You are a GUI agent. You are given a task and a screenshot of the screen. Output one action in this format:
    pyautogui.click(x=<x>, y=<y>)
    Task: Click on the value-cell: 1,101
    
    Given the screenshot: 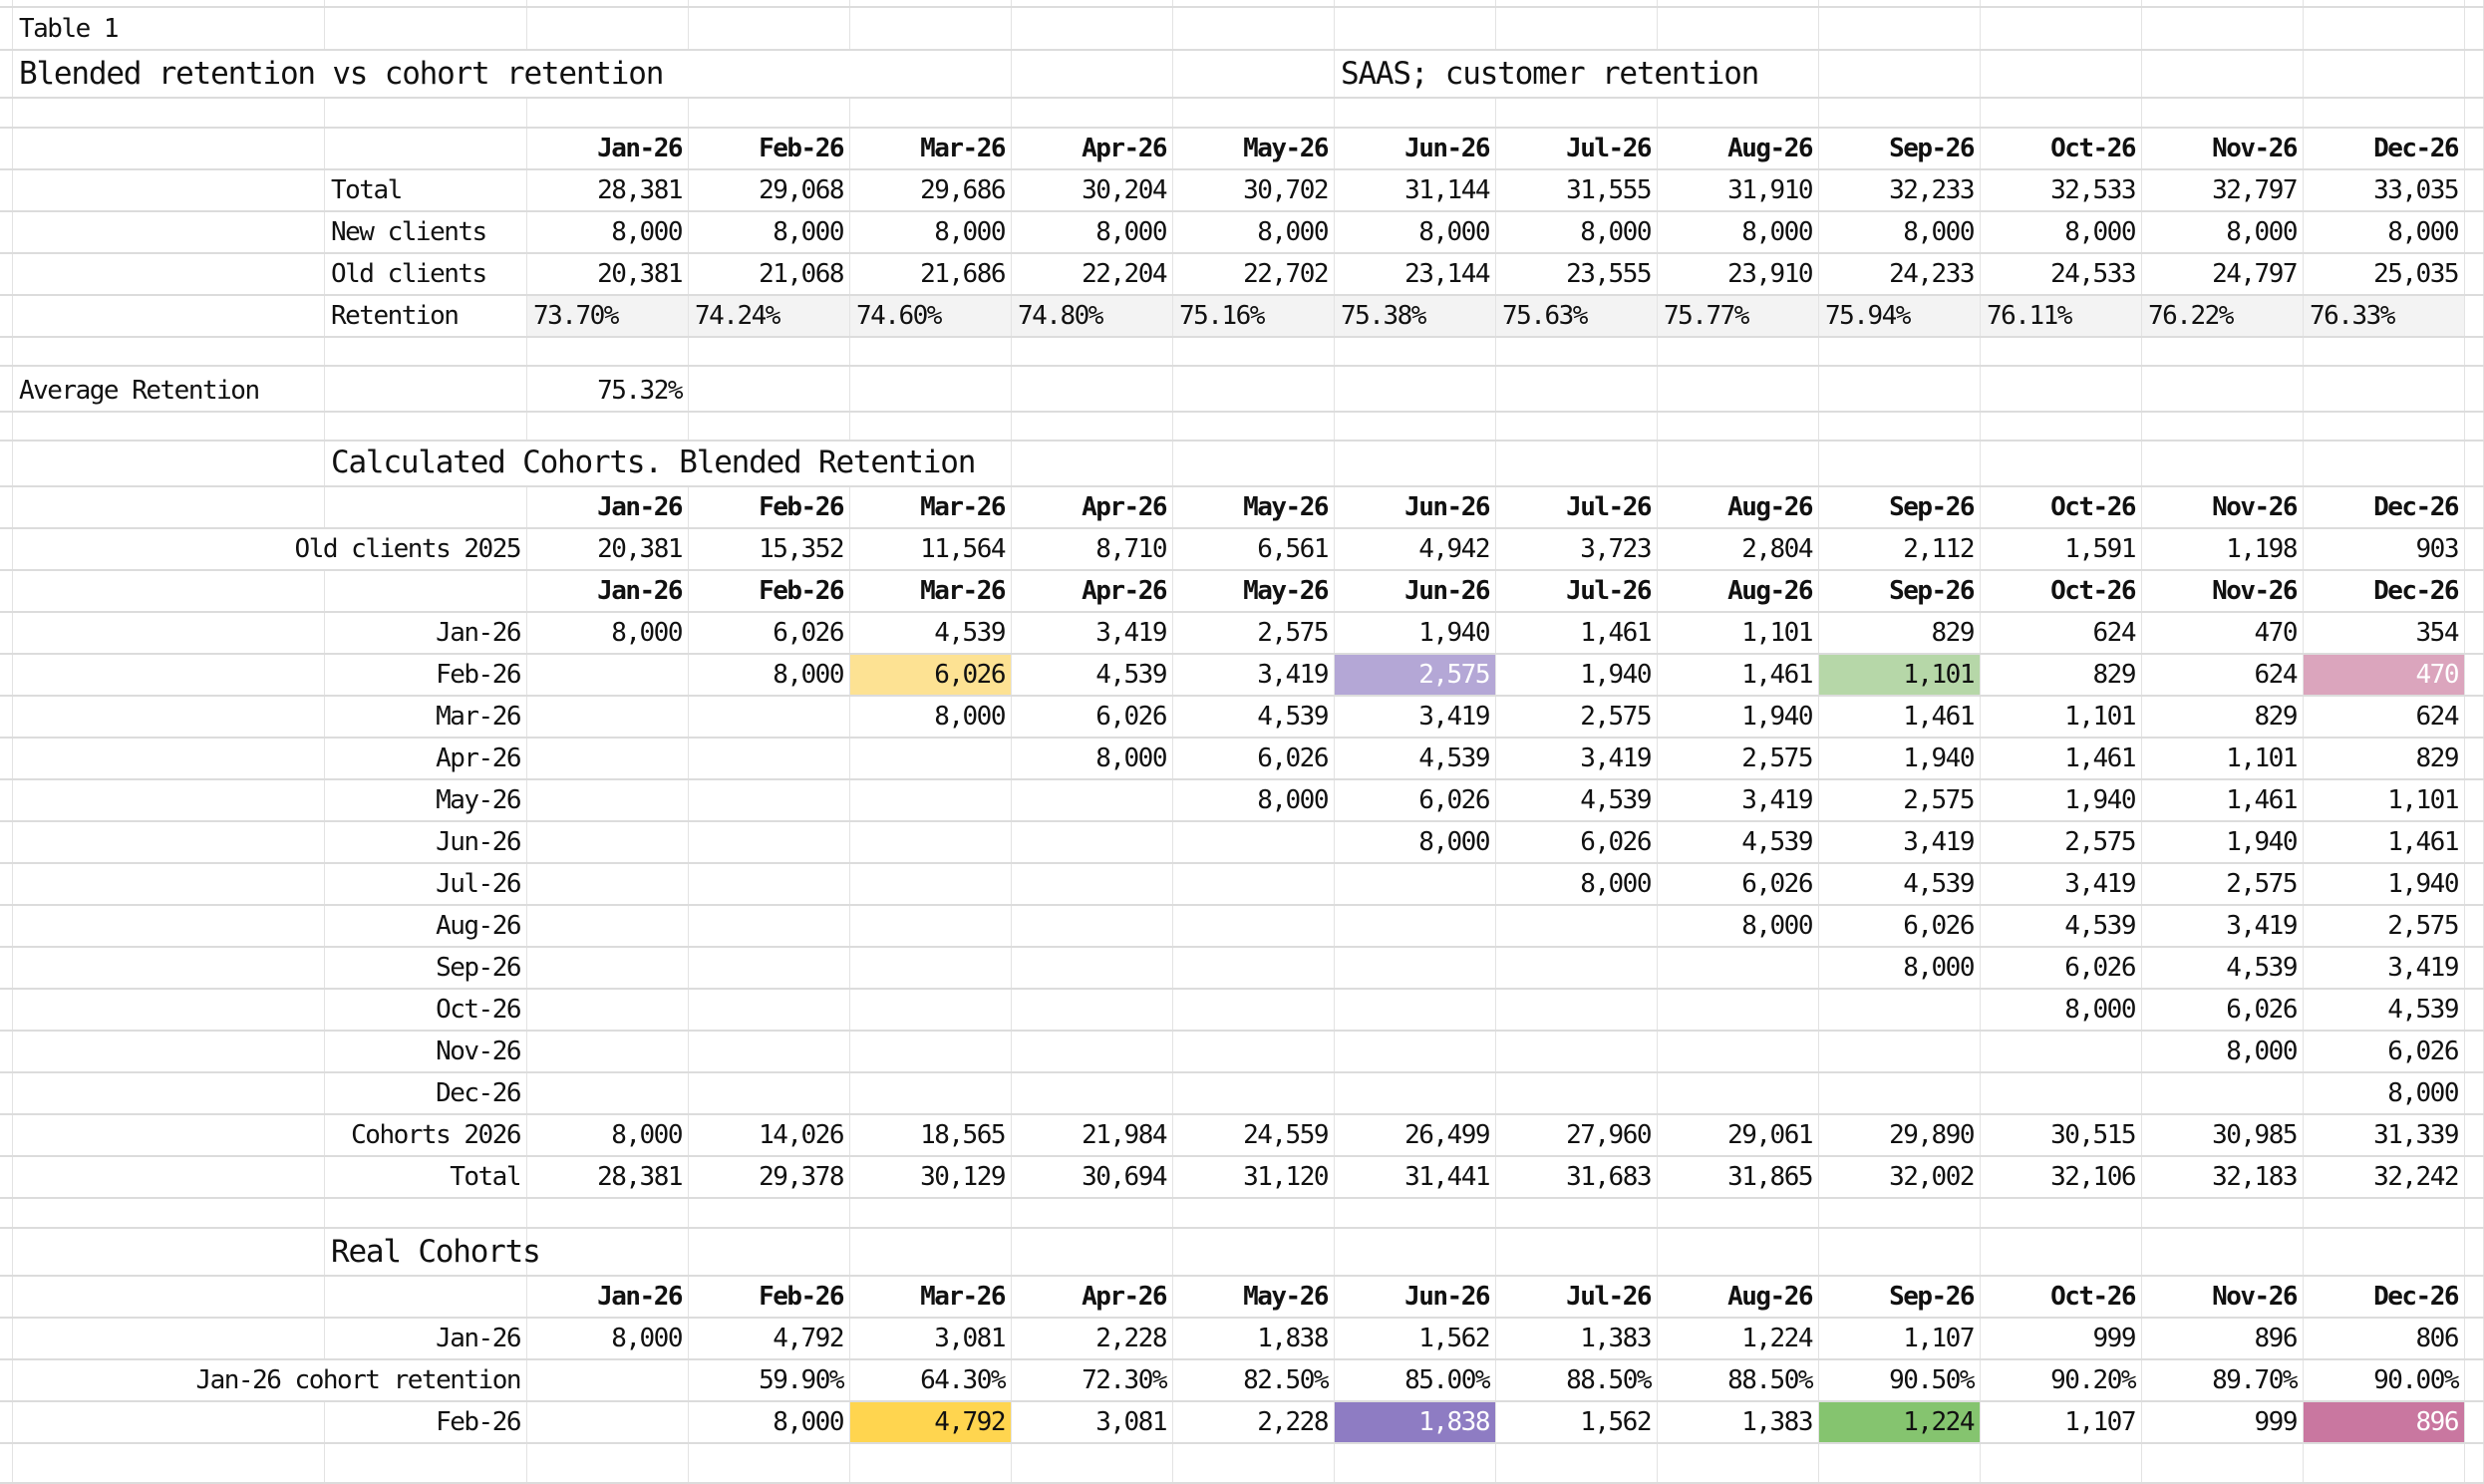 What is the action you would take?
    pyautogui.click(x=1900, y=675)
    